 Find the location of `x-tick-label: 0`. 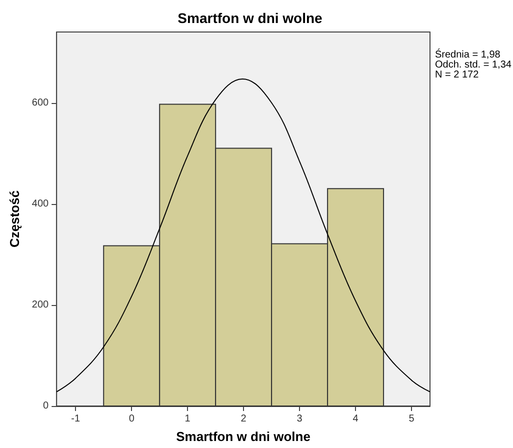

x-tick-label: 0 is located at coordinates (131, 419).